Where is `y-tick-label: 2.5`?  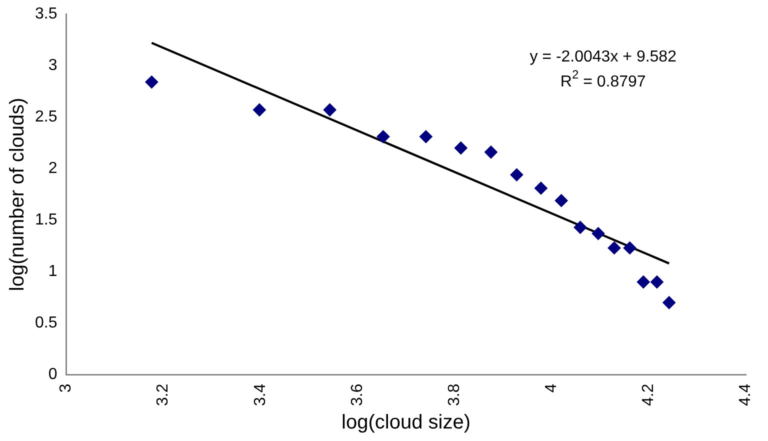 y-tick-label: 2.5 is located at coordinates (46, 117).